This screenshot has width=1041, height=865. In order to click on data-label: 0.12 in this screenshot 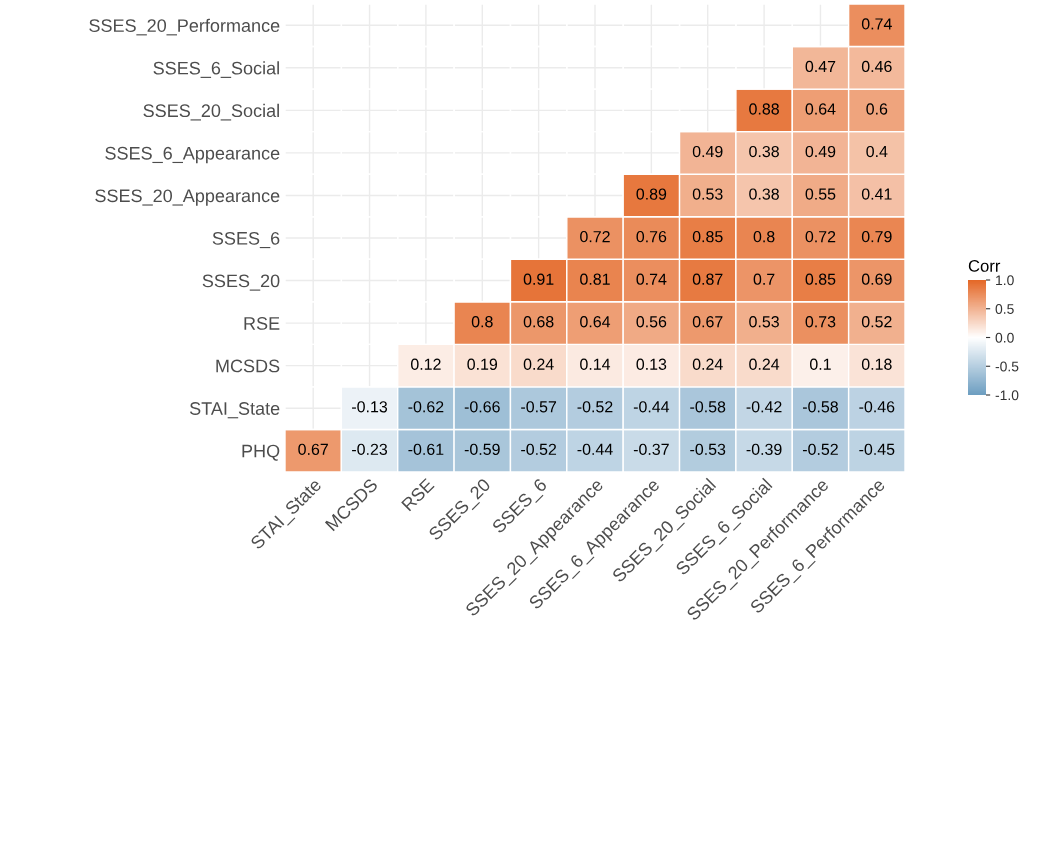, I will do `click(425, 364)`.